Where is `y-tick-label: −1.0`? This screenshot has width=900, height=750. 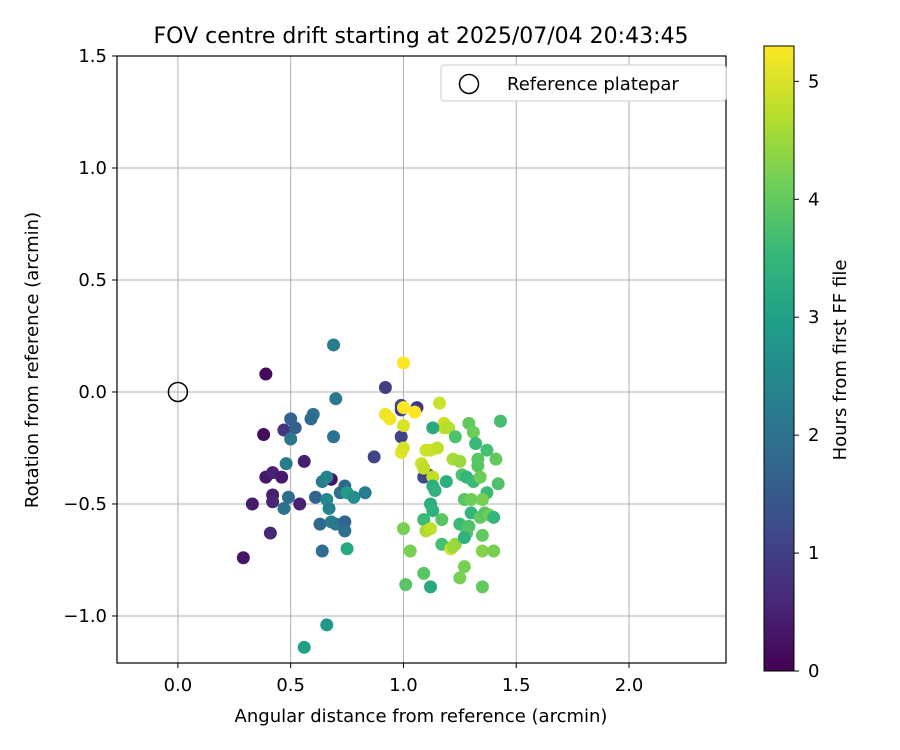
y-tick-label: −1.0 is located at coordinates (85, 616).